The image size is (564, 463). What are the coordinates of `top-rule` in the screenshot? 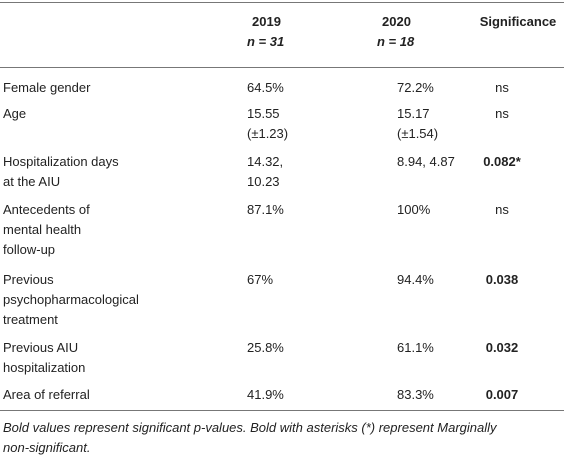 It's located at (282, 2).